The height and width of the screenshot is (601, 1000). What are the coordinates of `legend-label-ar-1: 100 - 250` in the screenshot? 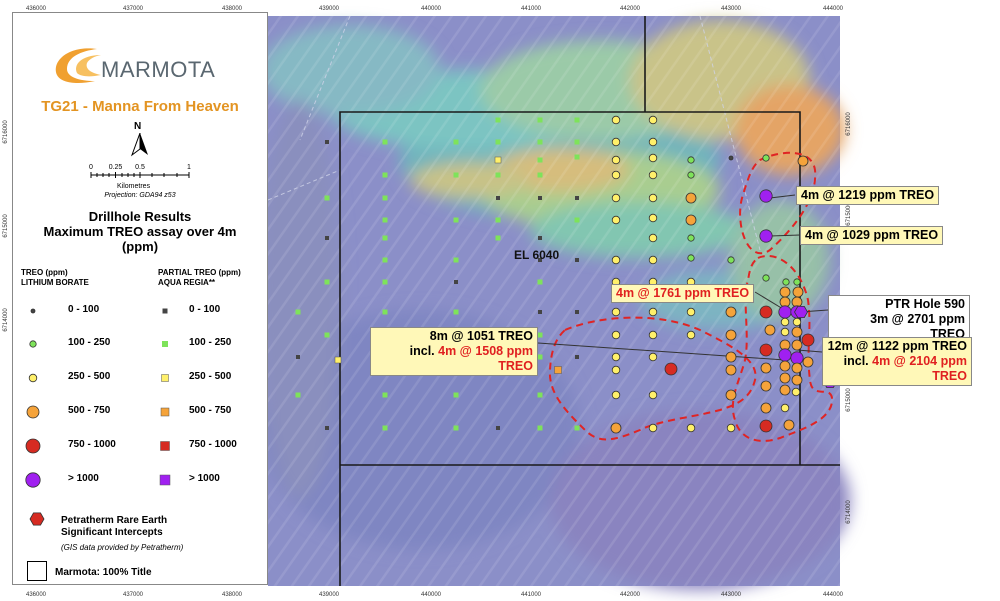 It's located at (210, 342).